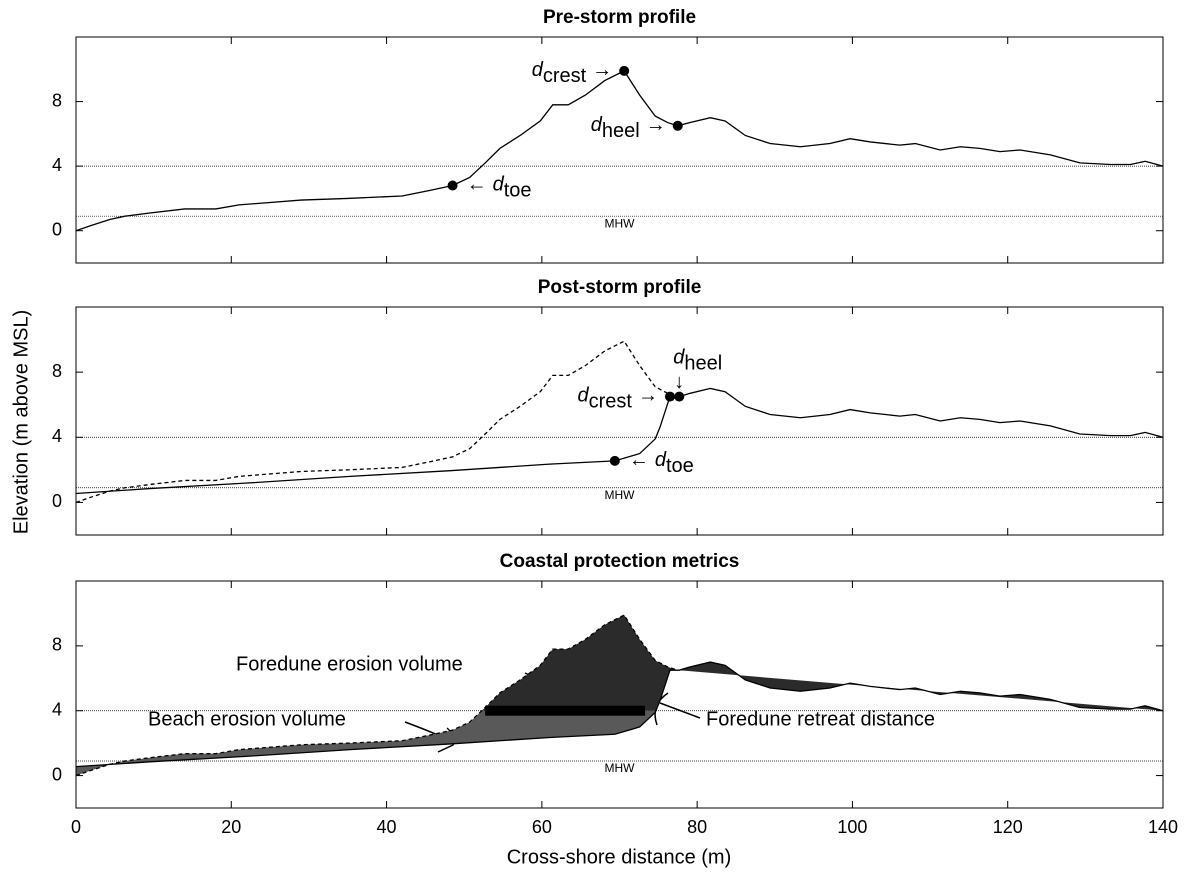 This screenshot has width=1191, height=878. I want to click on x-tick-label: 0, so click(76, 827).